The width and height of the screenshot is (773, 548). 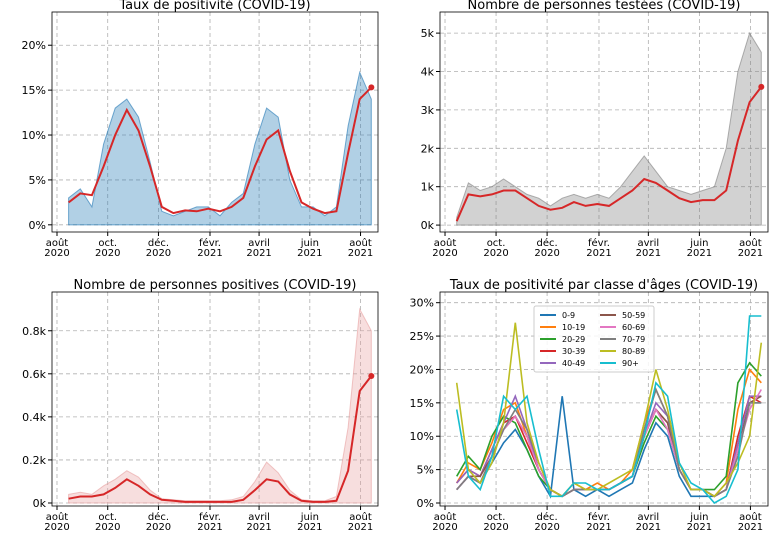 I want to click on y-tick-label: 0.4k, so click(x=34, y=417).